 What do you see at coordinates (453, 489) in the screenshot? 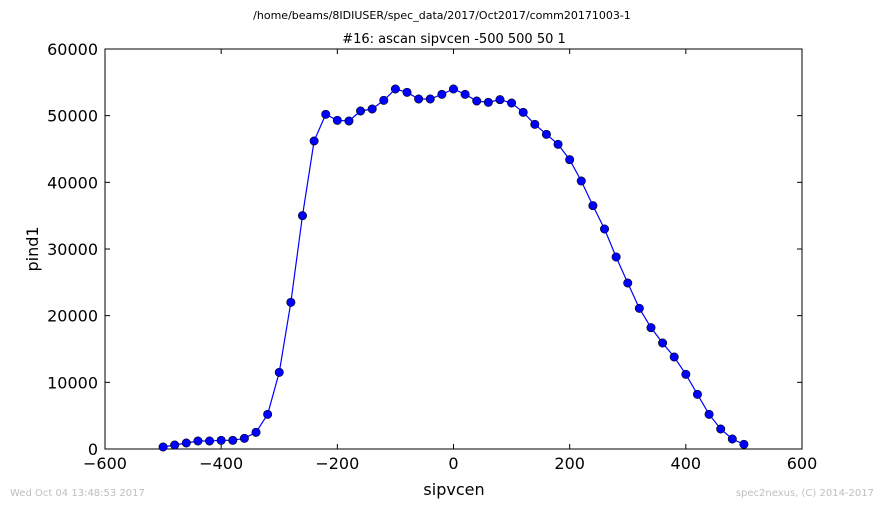
I see `x-axis-label: sipvcen` at bounding box center [453, 489].